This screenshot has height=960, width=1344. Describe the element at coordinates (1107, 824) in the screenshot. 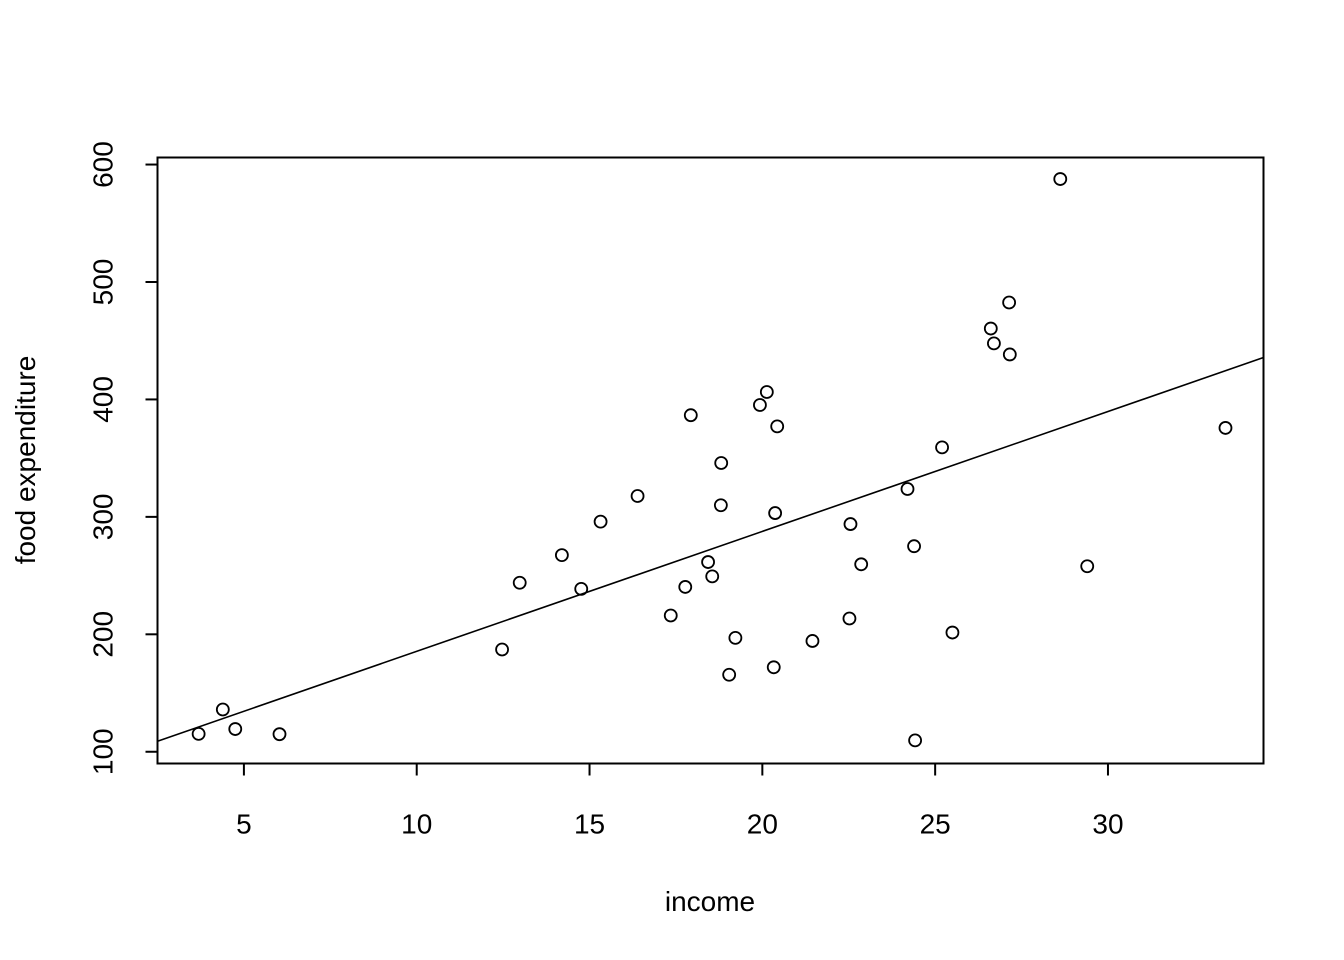

I see `x-tick-label: 30` at that location.